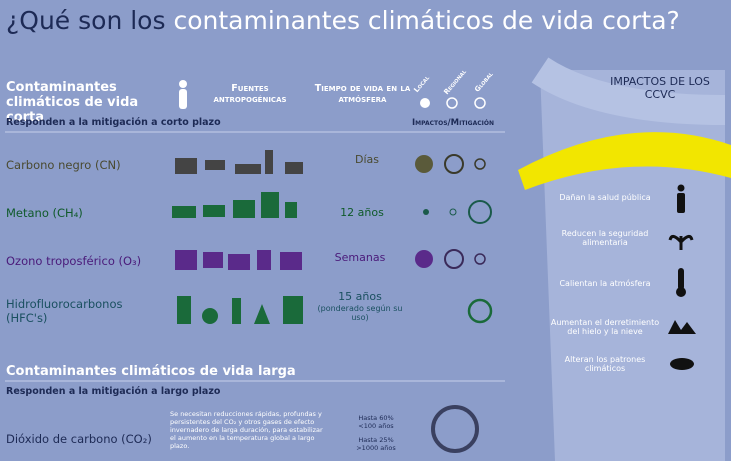 This screenshot has height=461, width=731. Describe the element at coordinates (376, 444) in the screenshot. I see `lifetime: Hasta 25% >1000 años` at that location.